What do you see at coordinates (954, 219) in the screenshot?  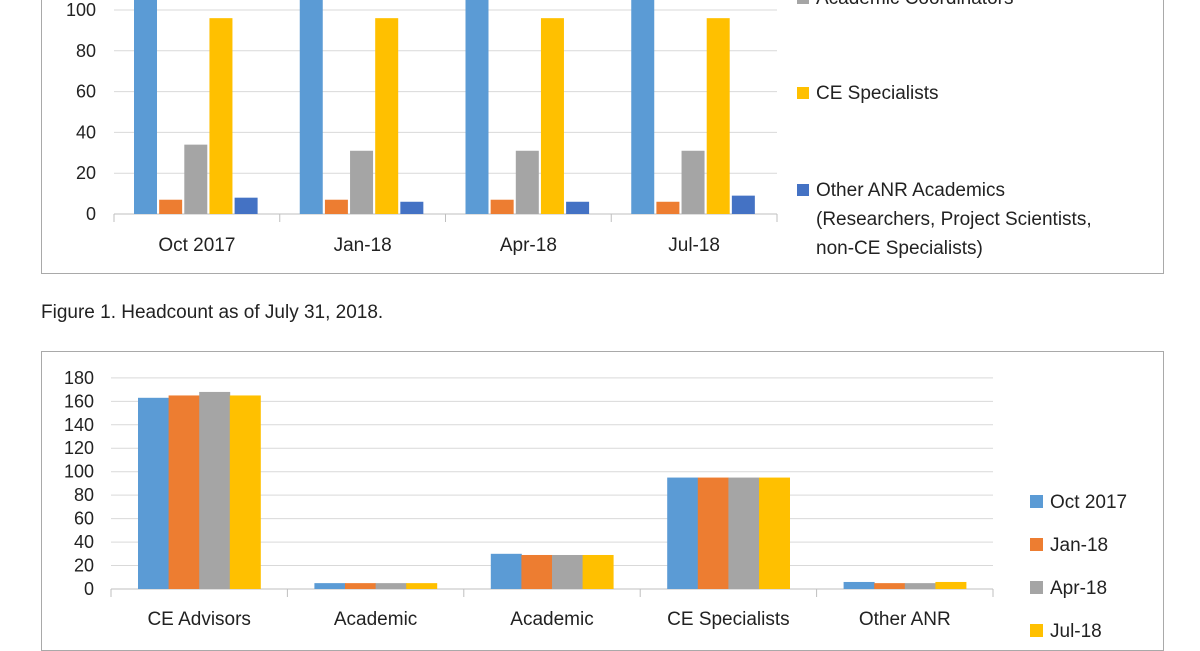 I see `legend-label: (Researchers, Project Scientists,` at bounding box center [954, 219].